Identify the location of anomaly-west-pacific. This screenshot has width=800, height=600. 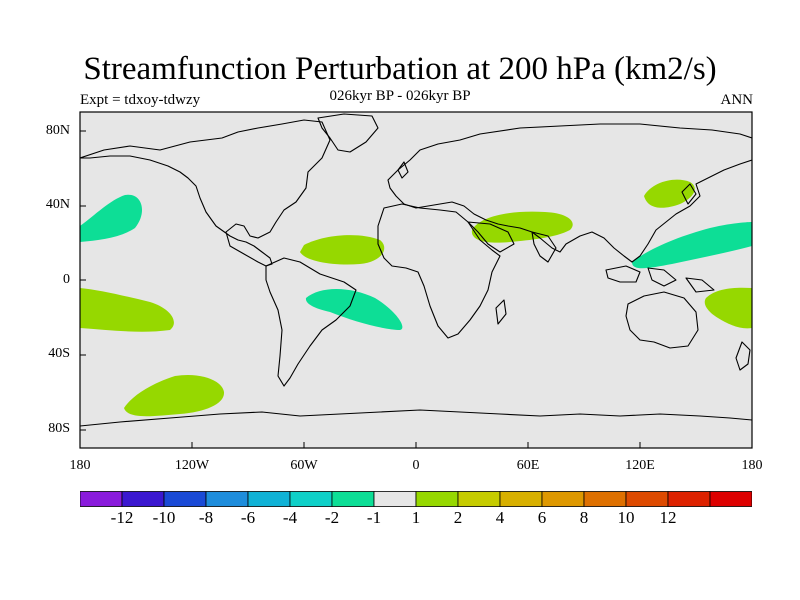
(692, 245).